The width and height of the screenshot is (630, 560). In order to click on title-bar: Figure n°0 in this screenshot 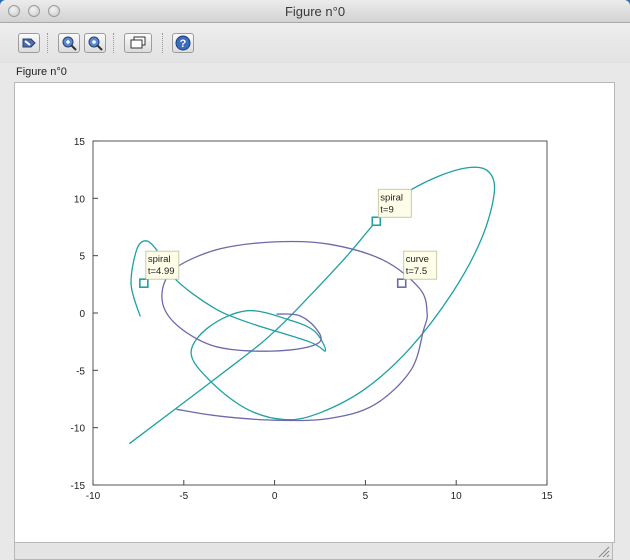, I will do `click(315, 11)`.